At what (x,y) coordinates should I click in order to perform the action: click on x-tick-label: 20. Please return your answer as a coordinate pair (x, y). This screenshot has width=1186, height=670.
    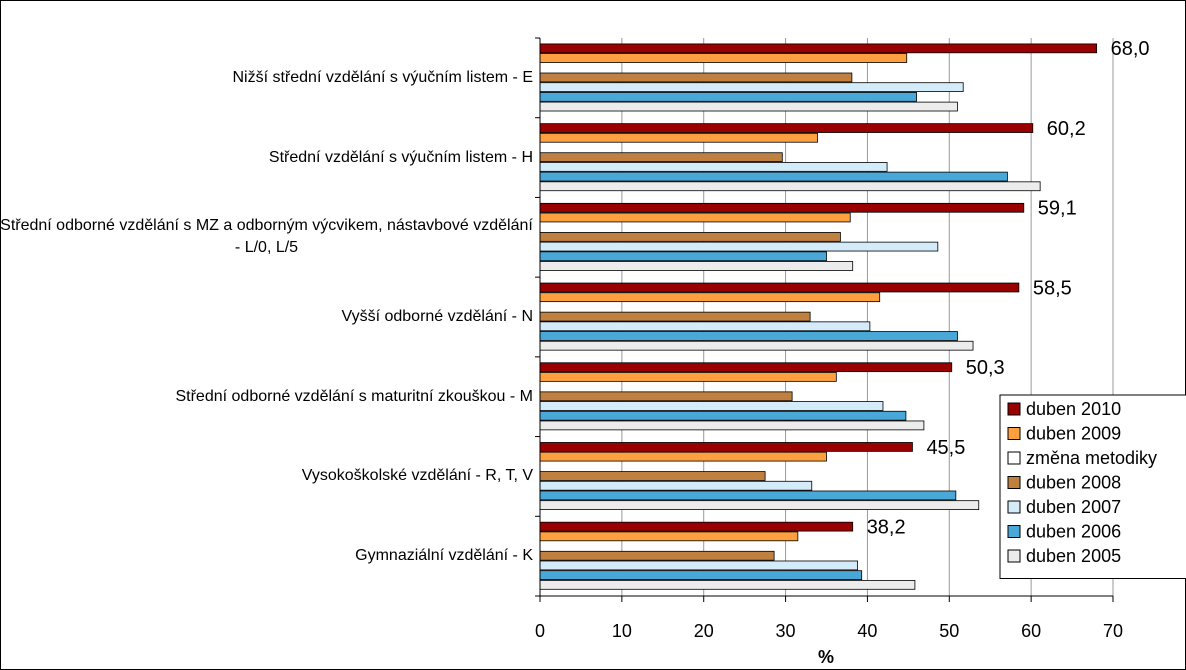
    Looking at the image, I should click on (704, 631).